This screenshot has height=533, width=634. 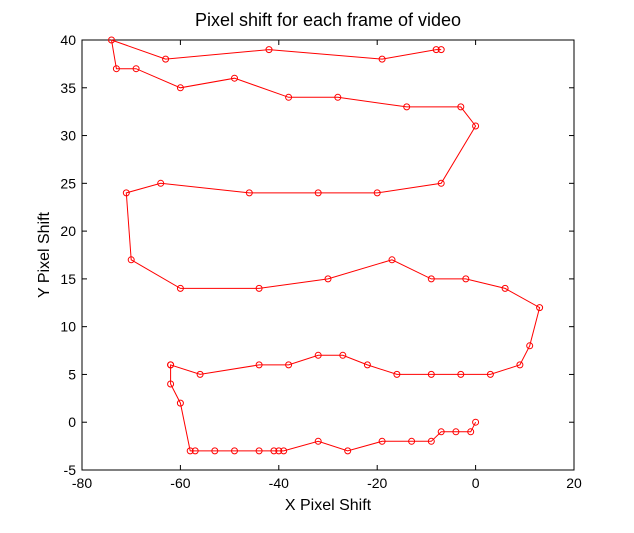 What do you see at coordinates (44, 254) in the screenshot?
I see `y-axis-label: Y Pixel Shift` at bounding box center [44, 254].